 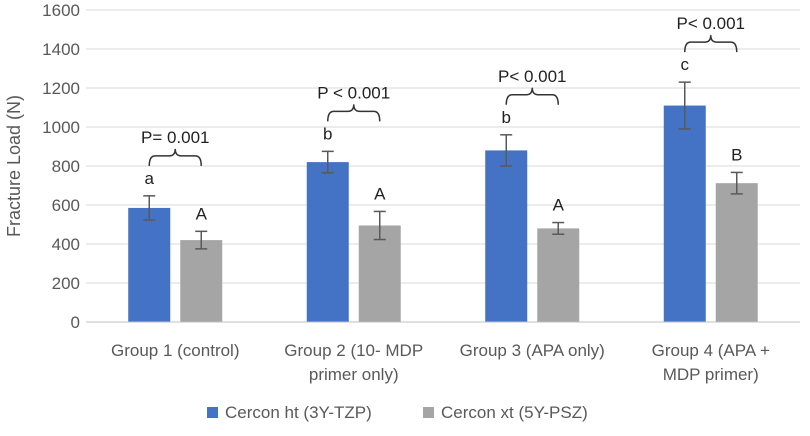 I want to click on p-value-label: P= 0.001, so click(x=175, y=137).